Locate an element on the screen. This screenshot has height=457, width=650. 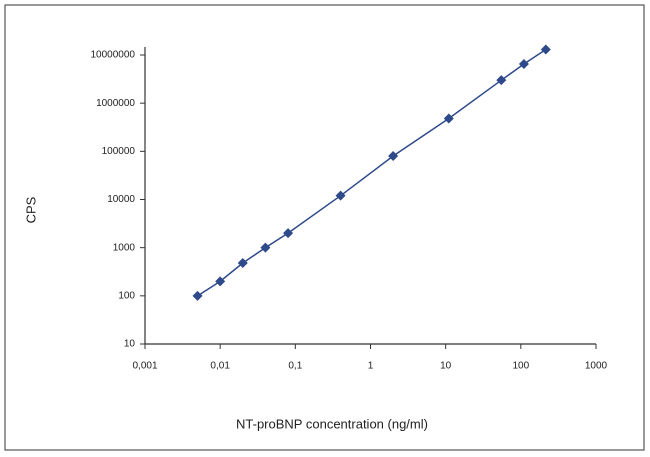
x-tick-label: 1000 is located at coordinates (596, 366).